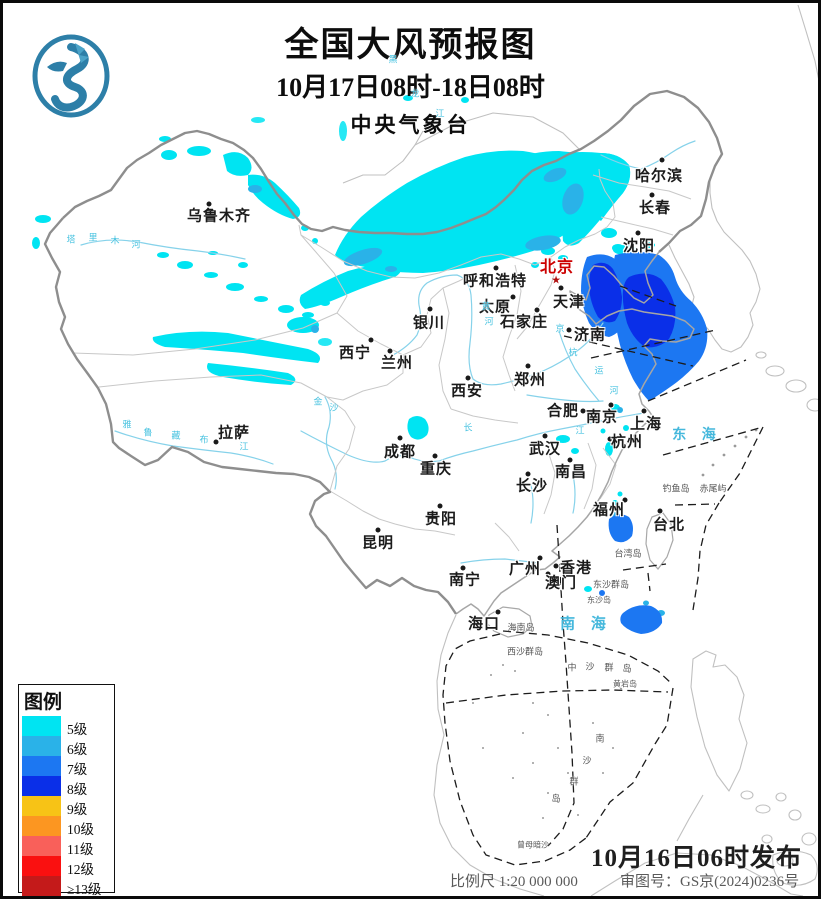 The height and width of the screenshot is (899, 821). Describe the element at coordinates (66, 746) in the screenshot. I see `legend-item: 6级` at that location.